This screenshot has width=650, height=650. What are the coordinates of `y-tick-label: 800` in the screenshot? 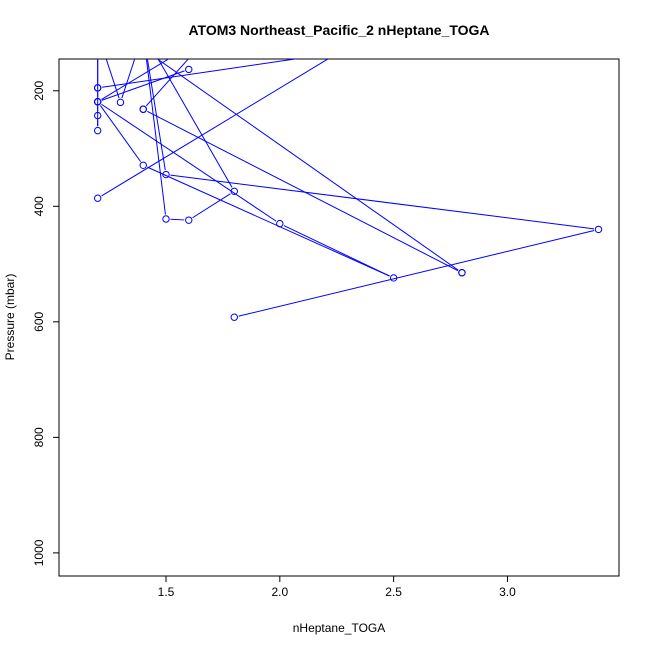 It's located at (39, 437).